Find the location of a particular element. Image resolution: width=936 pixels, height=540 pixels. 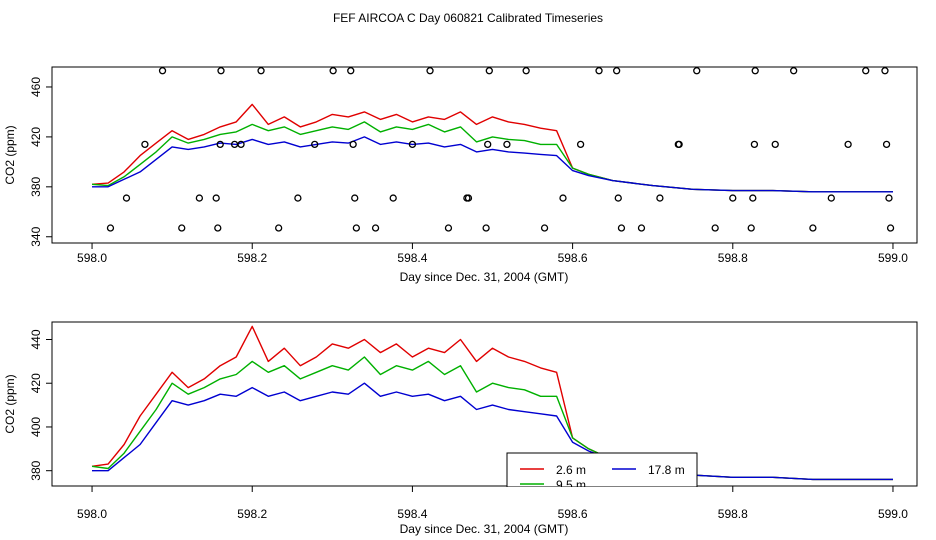

x-axis-label-bottom: Day since Dec. 31, 2004 (GMT) is located at coordinates (484, 529).